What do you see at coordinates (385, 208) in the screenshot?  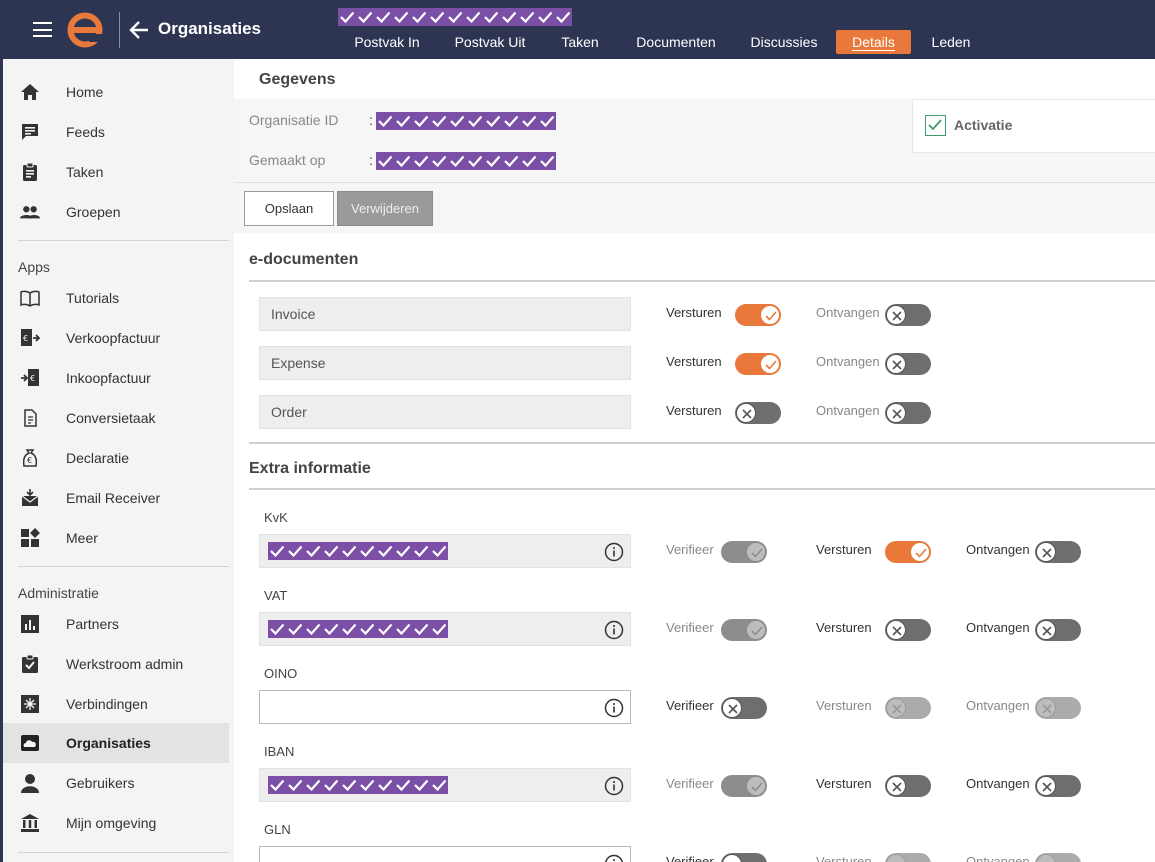 I see `delete-button: Verwijderen` at bounding box center [385, 208].